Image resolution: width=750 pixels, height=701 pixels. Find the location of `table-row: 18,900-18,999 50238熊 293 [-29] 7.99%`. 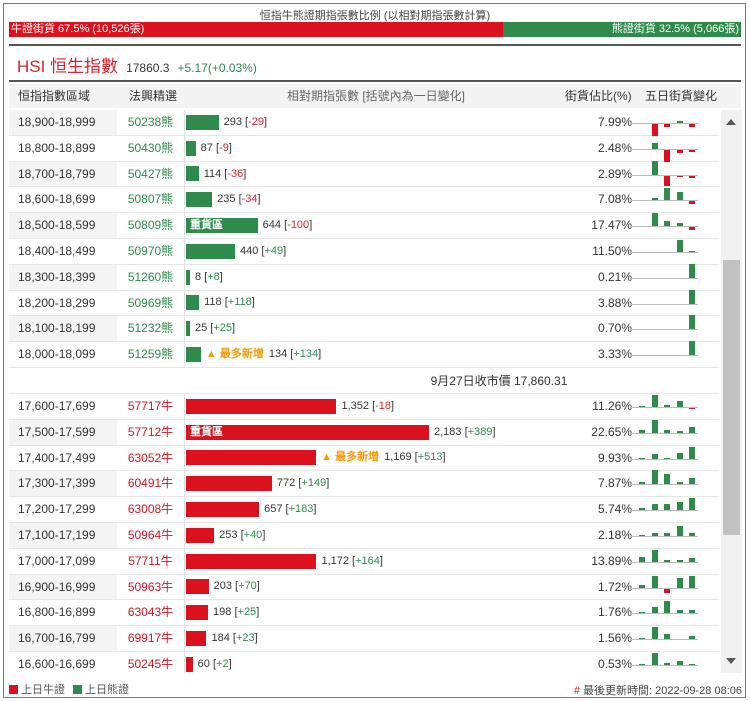

table-row: 18,900-18,999 50238熊 293 [-29] 7.99% is located at coordinates (364, 123).